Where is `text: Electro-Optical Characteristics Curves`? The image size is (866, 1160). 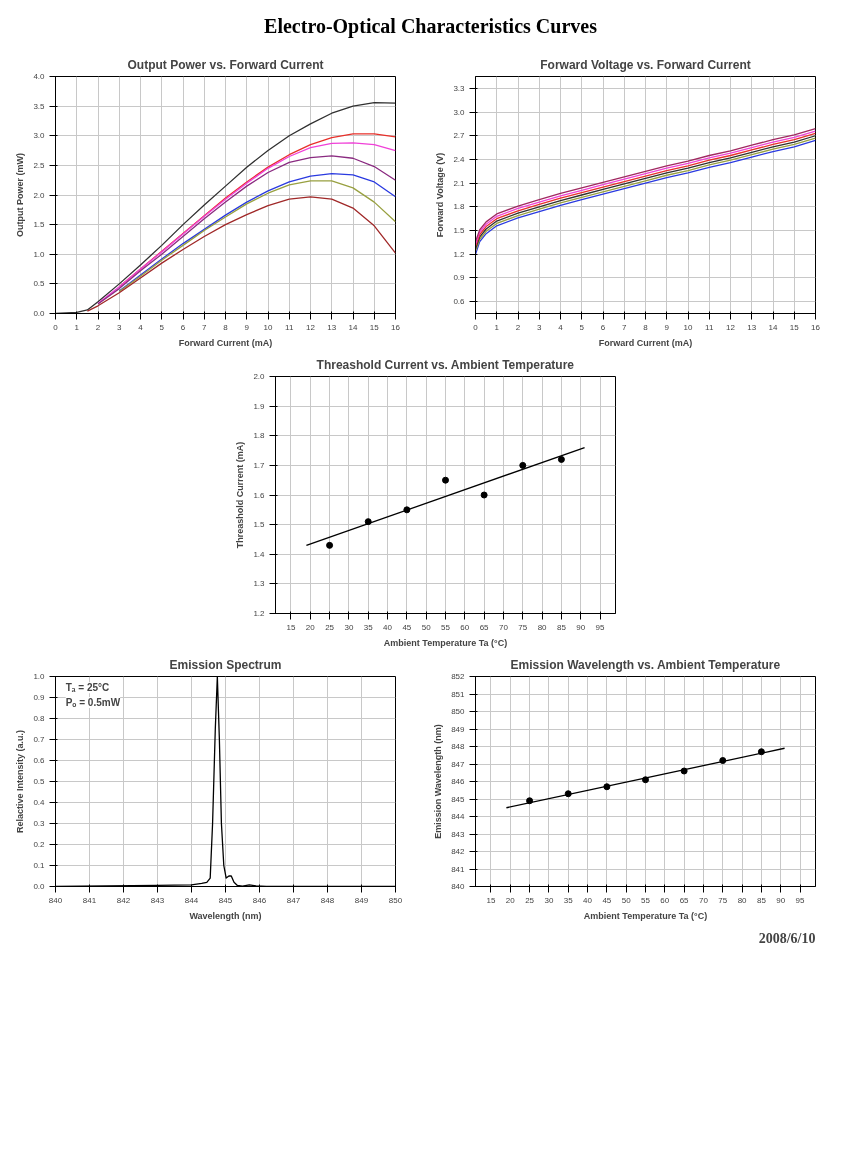 text: Electro-Optical Characteristics Curves is located at coordinates (431, 26).